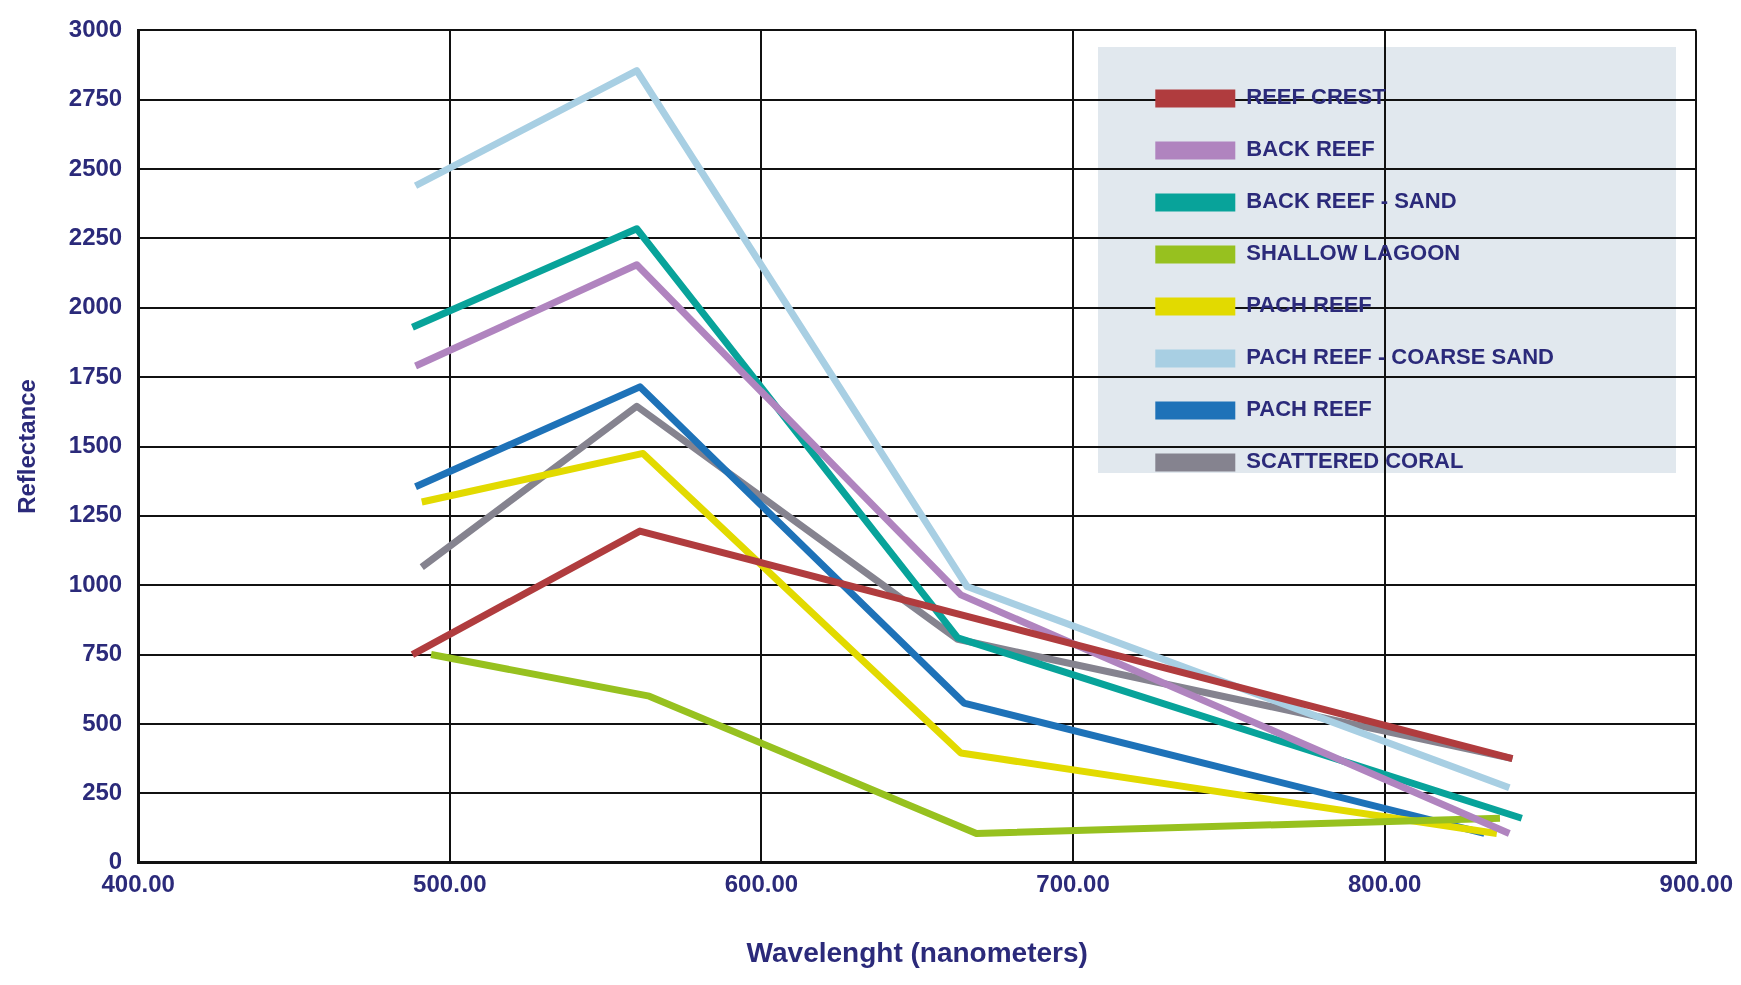 The height and width of the screenshot is (985, 1741). Describe the element at coordinates (95, 167) in the screenshot. I see `y-tick-label: 2500` at that location.